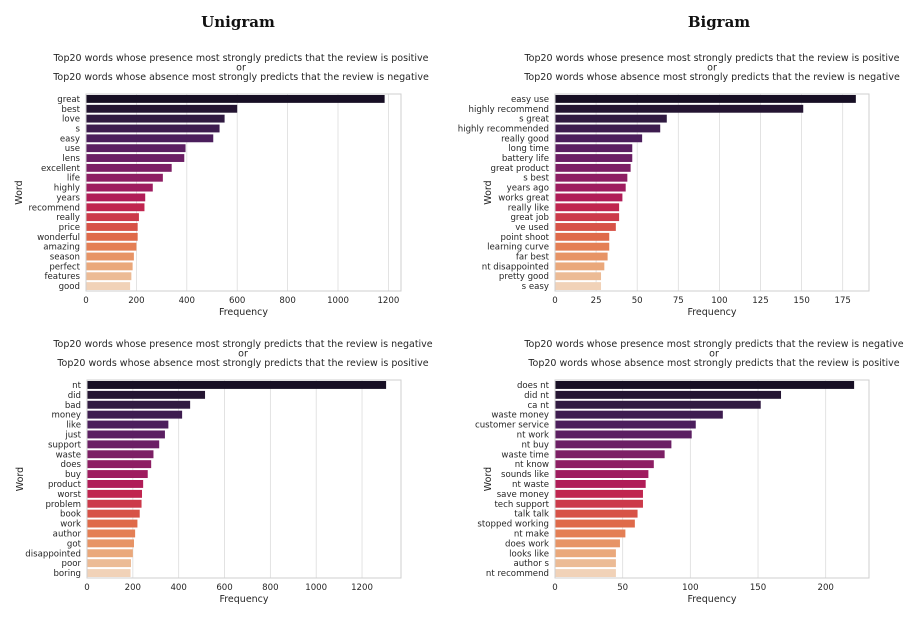  I want to click on bar-use, so click(136, 148).